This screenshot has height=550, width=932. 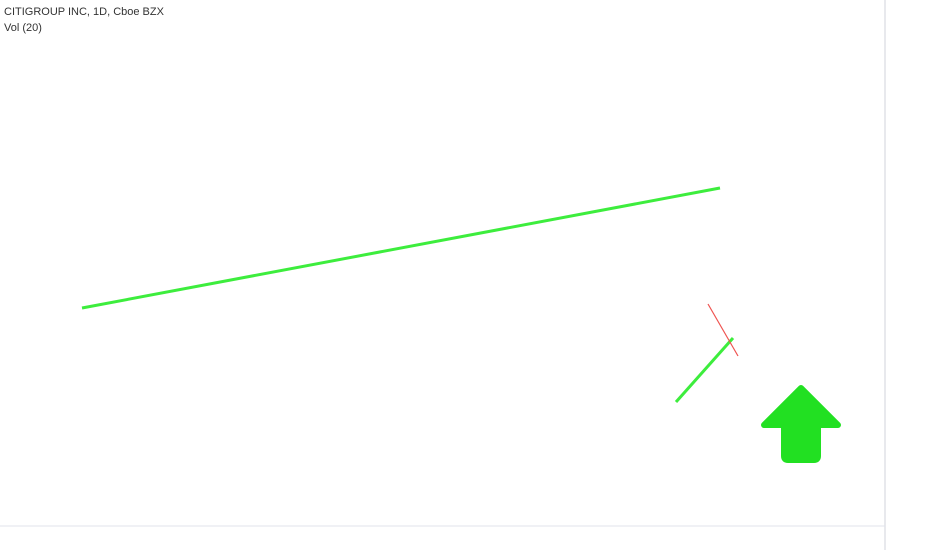 What do you see at coordinates (801, 424) in the screenshot?
I see `up-arrow` at bounding box center [801, 424].